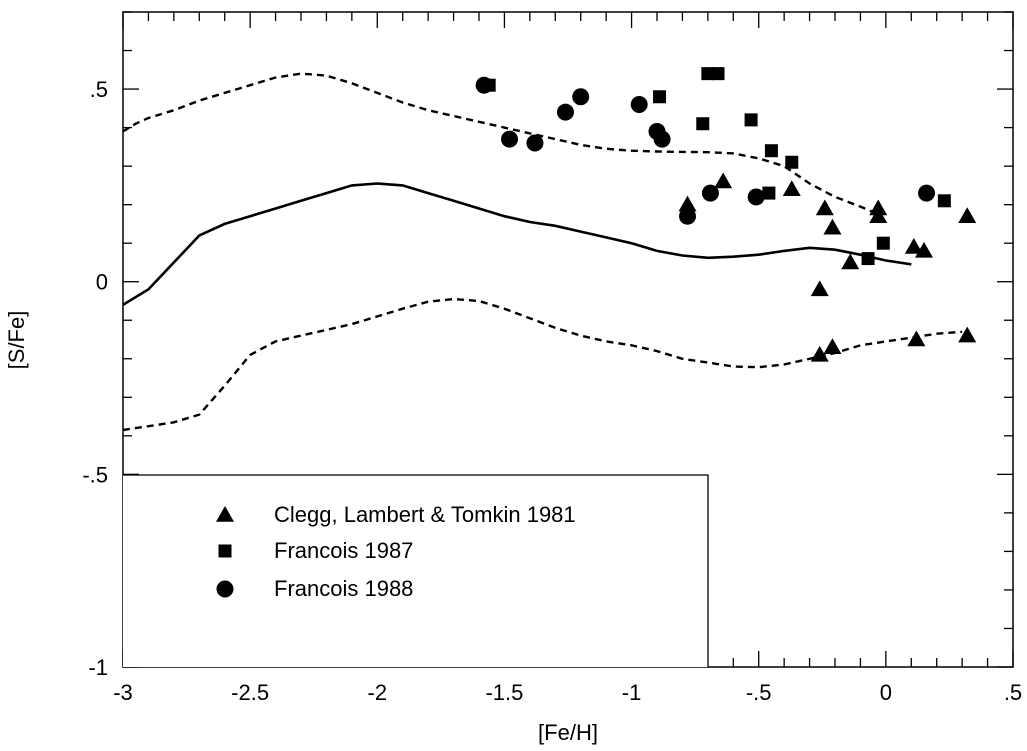 Image resolution: width=1027 pixels, height=751 pixels. I want to click on legend-box, so click(416, 570).